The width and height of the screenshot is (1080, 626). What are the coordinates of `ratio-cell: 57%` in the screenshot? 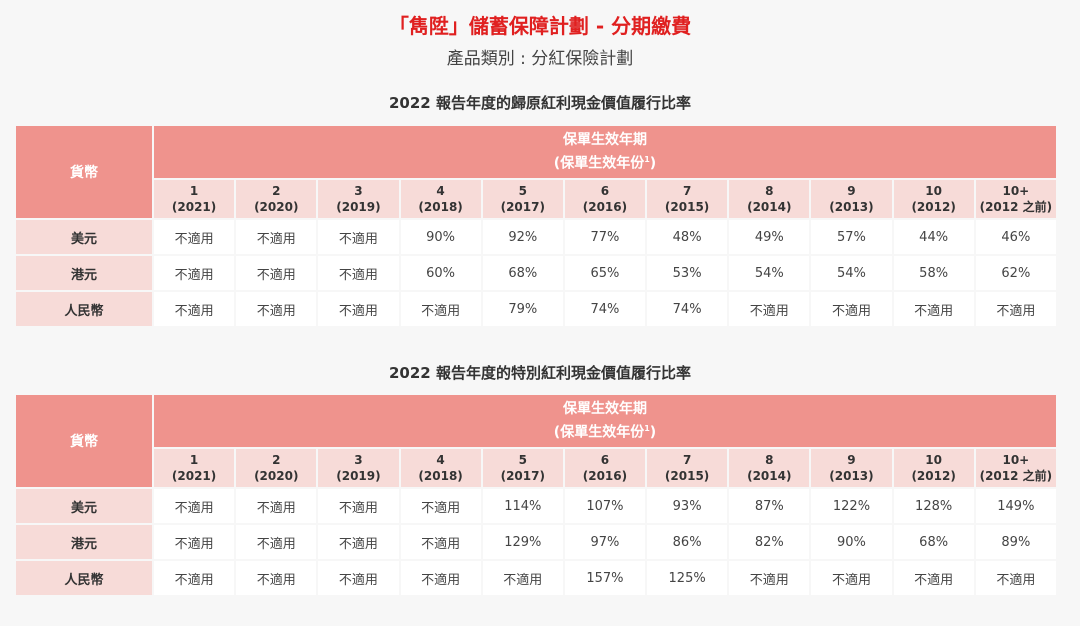 It's located at (851, 237).